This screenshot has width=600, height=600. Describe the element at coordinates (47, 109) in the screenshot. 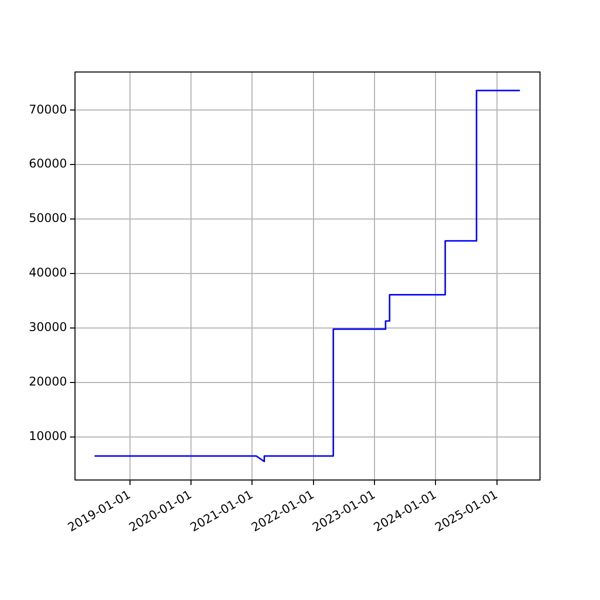

I see `y-tick-label: 70000` at that location.